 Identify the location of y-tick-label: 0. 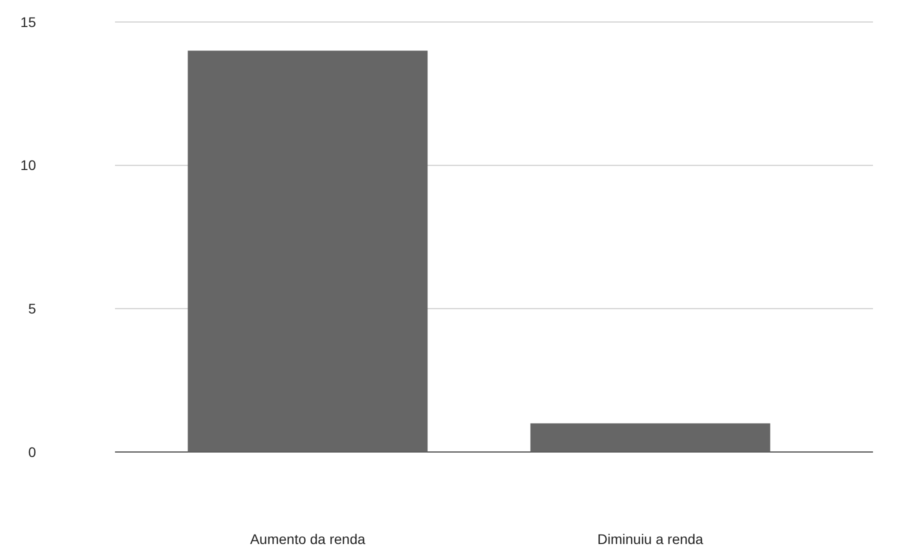
(32, 452).